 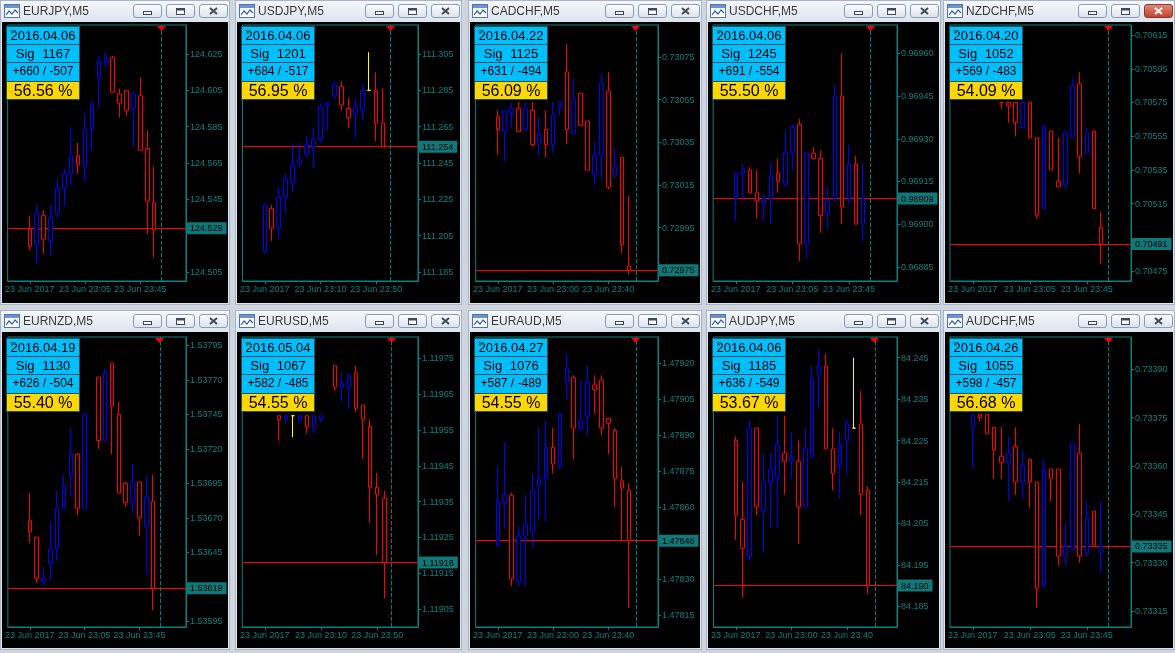 I want to click on y-tick-label: 0.70615, so click(x=1151, y=35).